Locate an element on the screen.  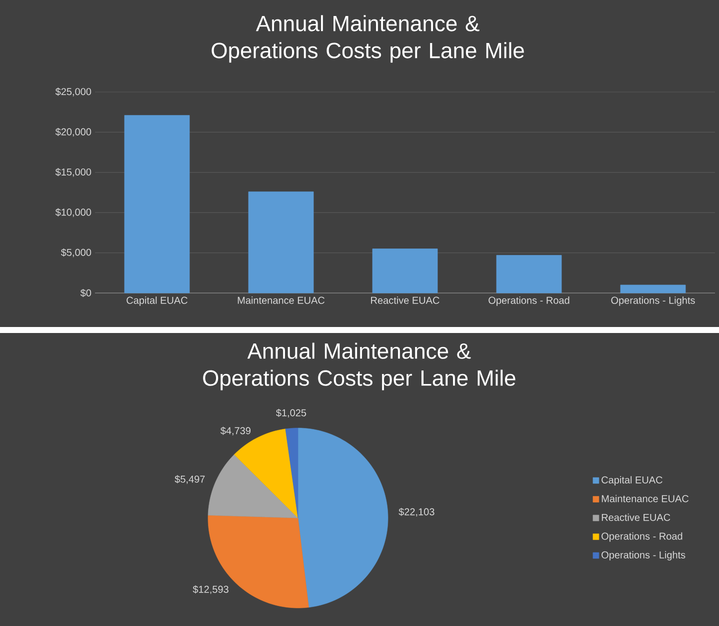
data-label: $5,497 is located at coordinates (189, 479).